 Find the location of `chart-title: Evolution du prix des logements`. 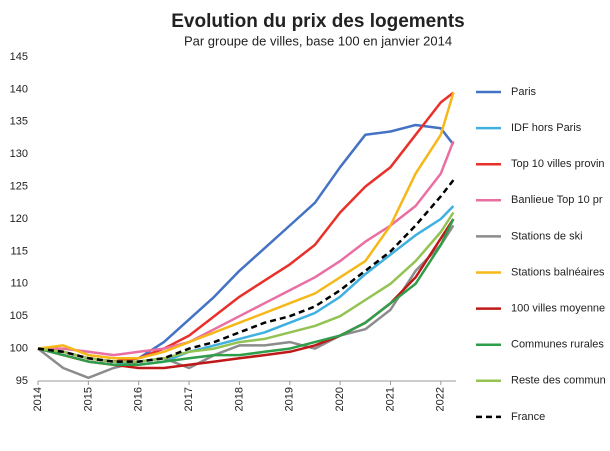

chart-title: Evolution du prix des logements is located at coordinates (317, 21).